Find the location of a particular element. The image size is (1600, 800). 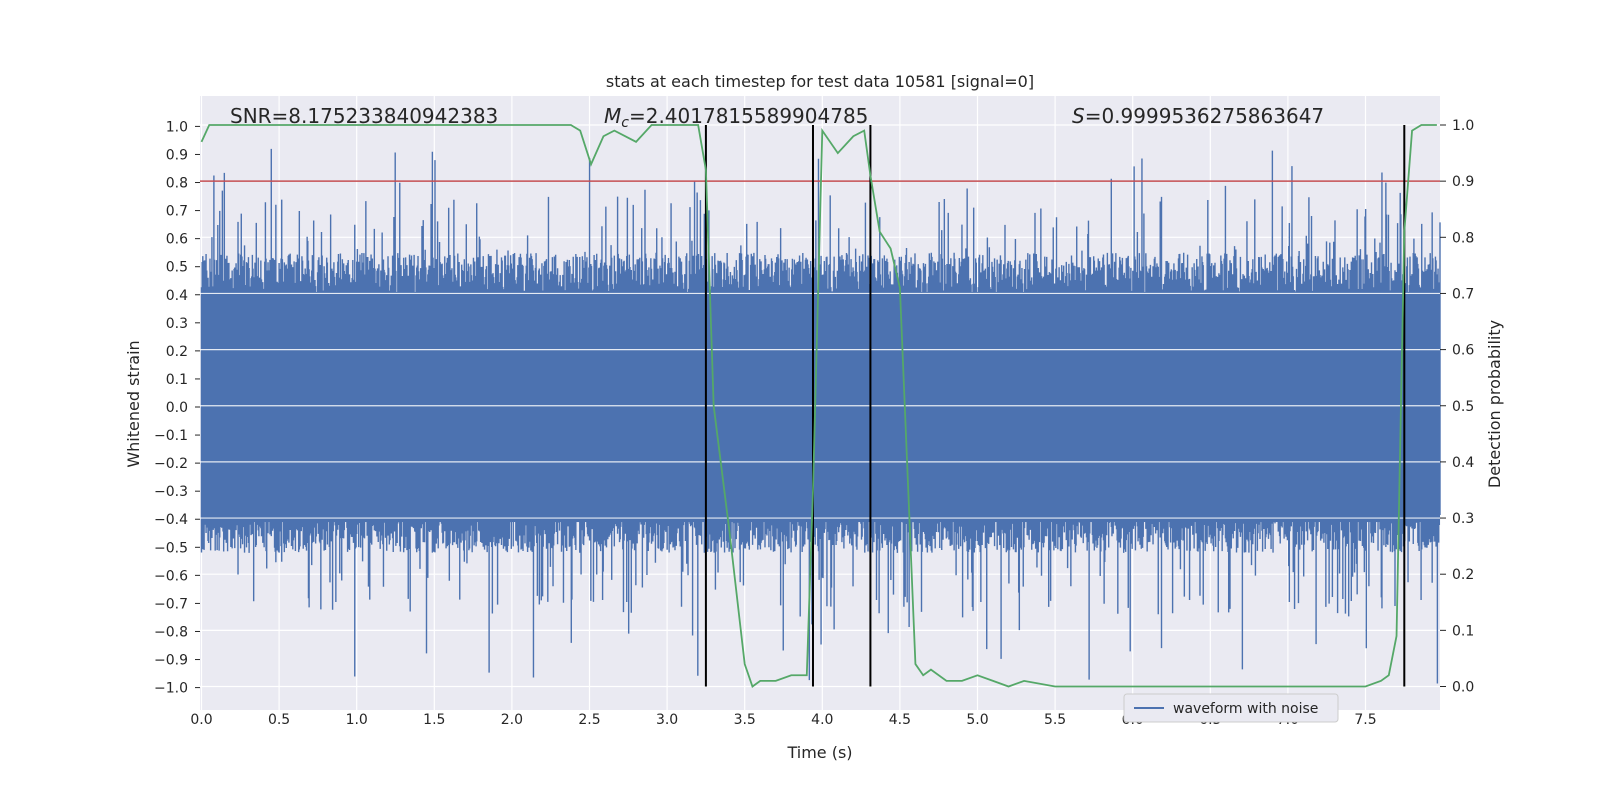

legend-box is located at coordinates (1231, 708).